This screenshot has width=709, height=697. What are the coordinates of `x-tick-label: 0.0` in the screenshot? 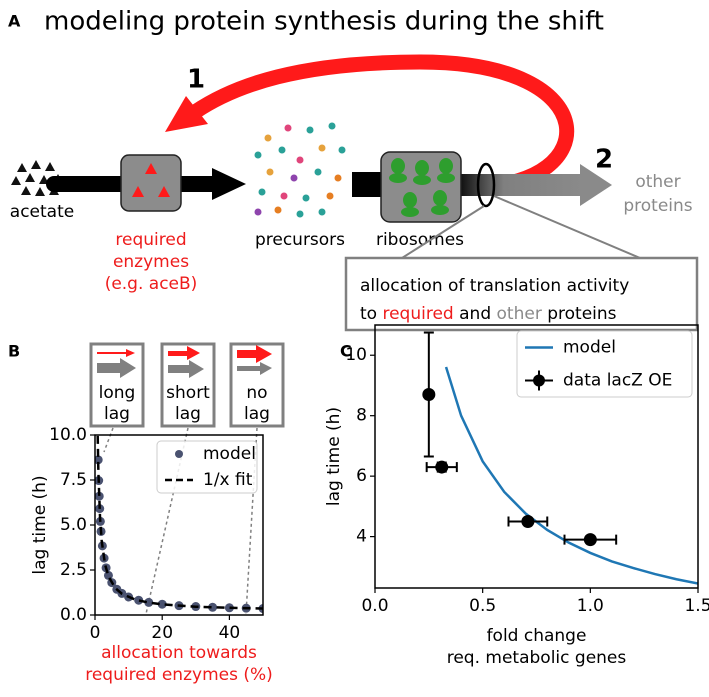 It's located at (374, 606).